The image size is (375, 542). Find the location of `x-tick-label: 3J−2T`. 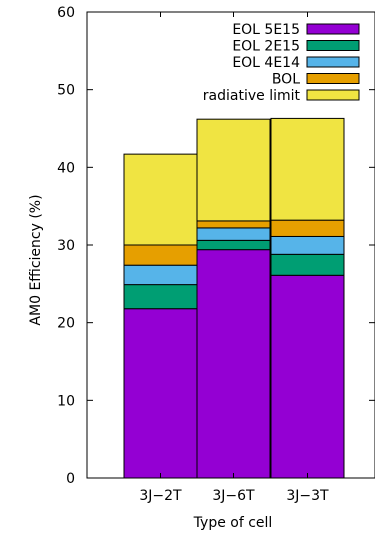

x-tick-label: 3J−2T is located at coordinates (160, 496).